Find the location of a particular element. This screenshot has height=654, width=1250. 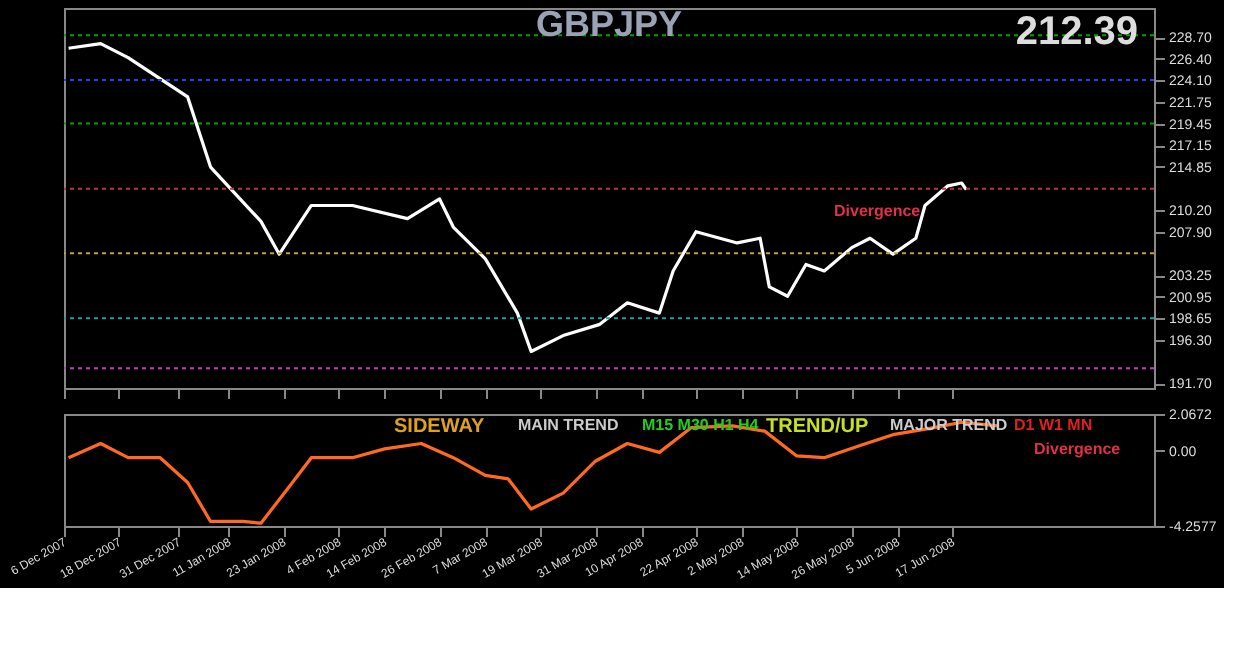

annotation: SIDEWAY is located at coordinates (440, 427).